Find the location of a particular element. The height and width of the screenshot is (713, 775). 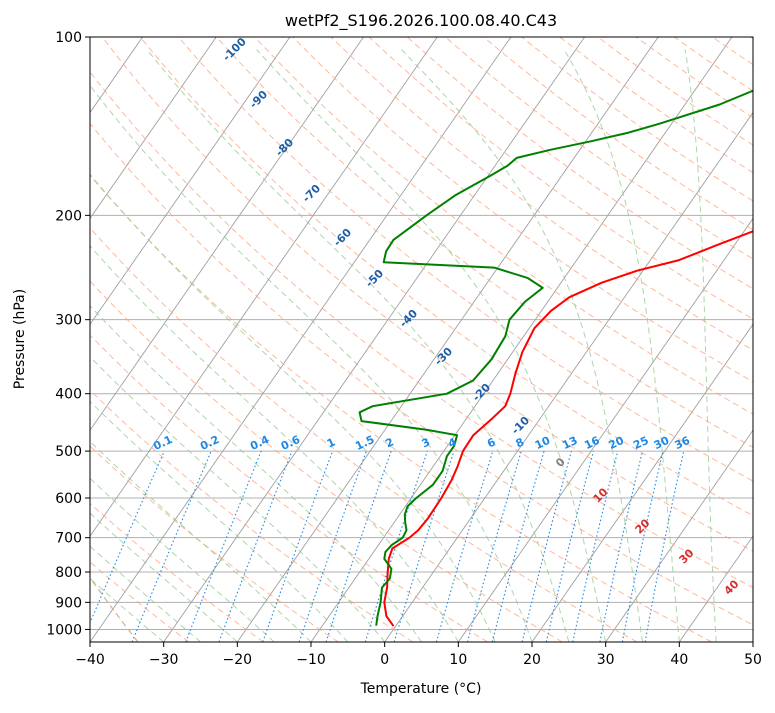

y-tick-label: 400 is located at coordinates (68, 395).